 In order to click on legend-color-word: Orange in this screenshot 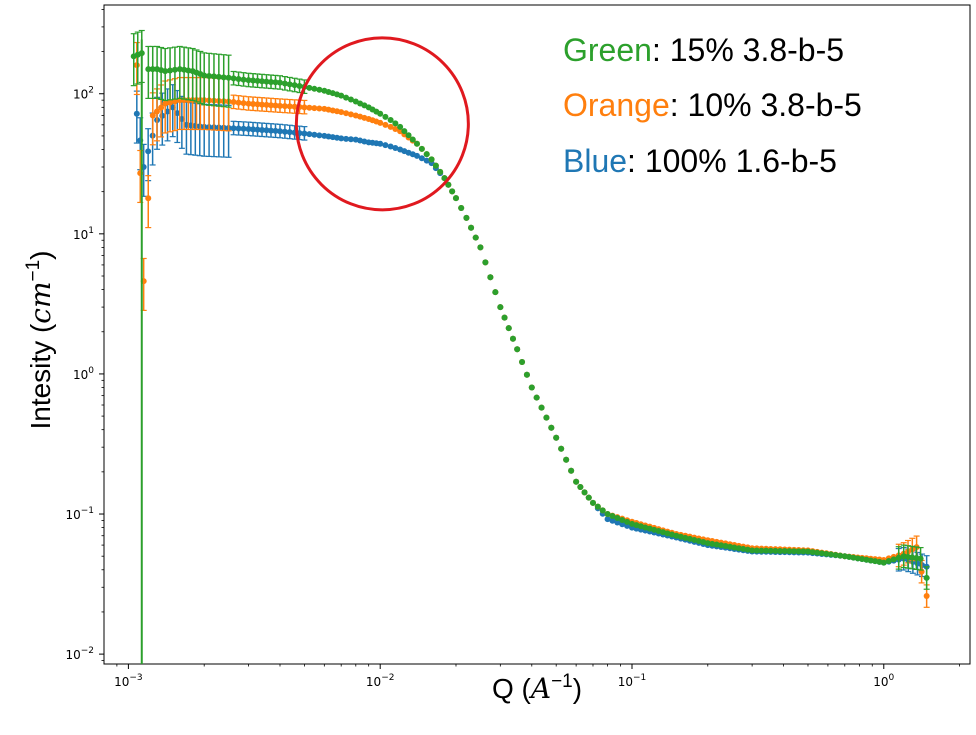, I will do `click(616, 105)`.